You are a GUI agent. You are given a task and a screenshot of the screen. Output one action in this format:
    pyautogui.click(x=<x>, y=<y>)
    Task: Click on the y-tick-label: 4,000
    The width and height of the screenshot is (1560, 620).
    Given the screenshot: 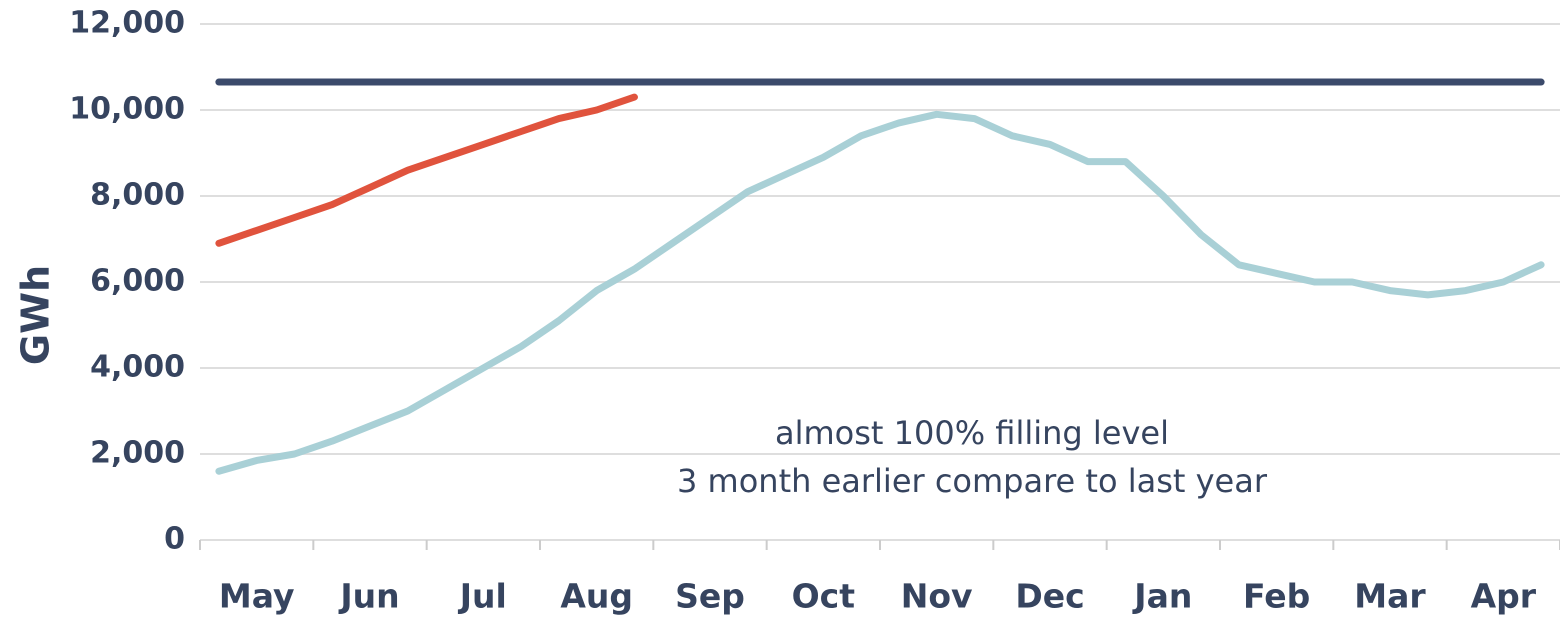 What is the action you would take?
    pyautogui.click(x=137, y=367)
    